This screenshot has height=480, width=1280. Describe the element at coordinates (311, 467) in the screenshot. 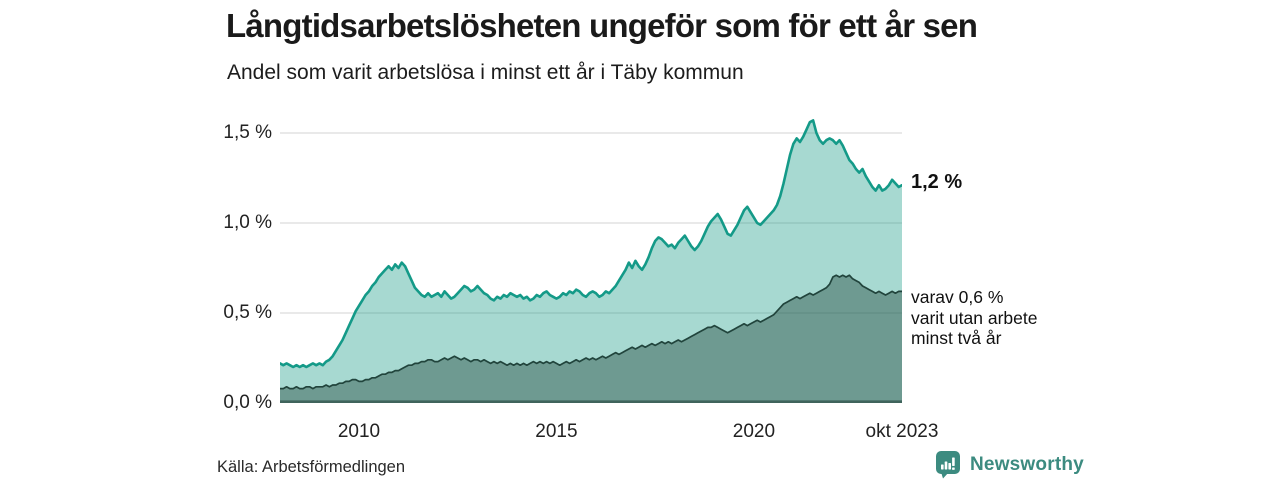

I see `source-note: Källa: Arbetsförmedlingen` at that location.